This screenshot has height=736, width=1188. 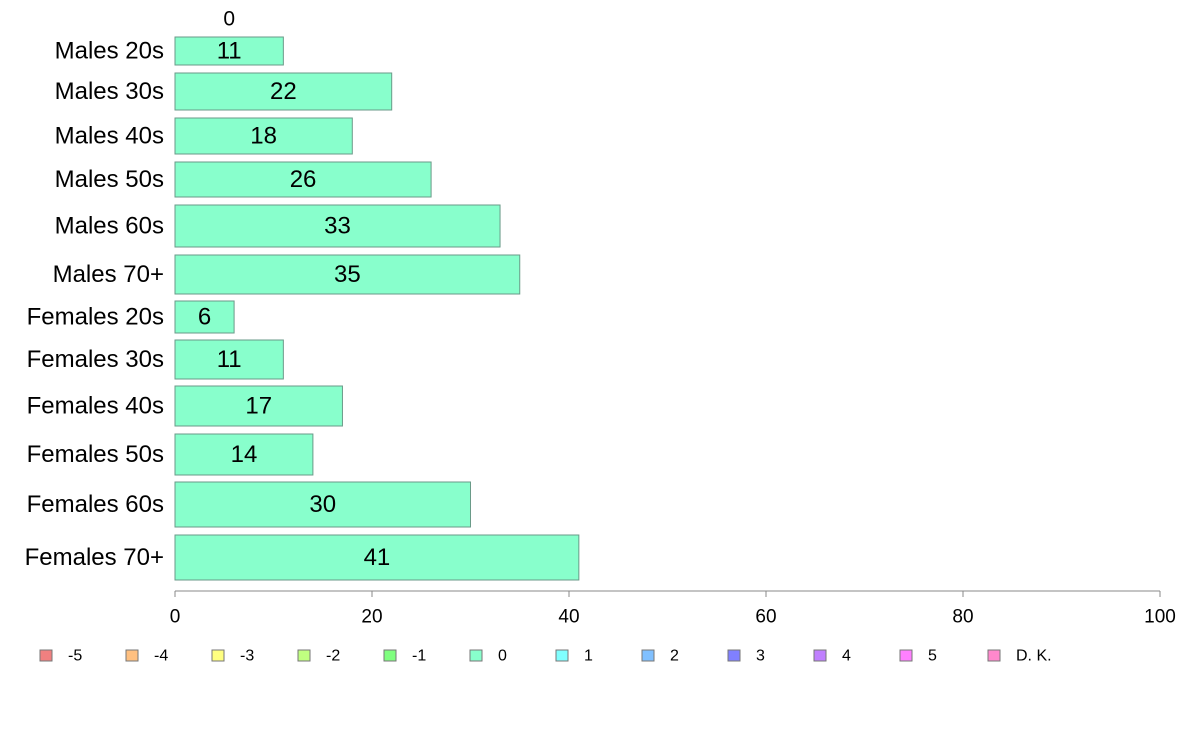 I want to click on category-label-1: Males 30s, so click(x=109, y=91).